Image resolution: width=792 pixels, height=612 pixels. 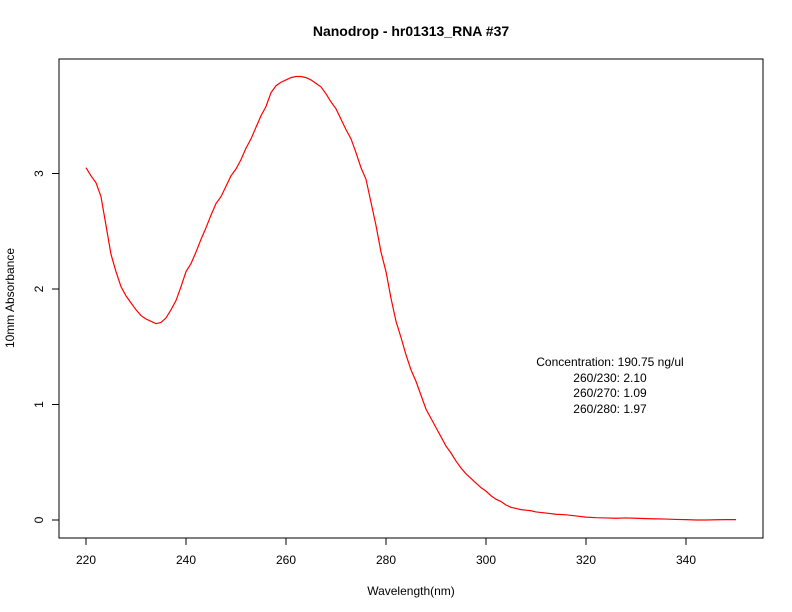 What do you see at coordinates (609, 362) in the screenshot?
I see `annotation-concentration: Concentration: 190.75 ng/ul` at bounding box center [609, 362].